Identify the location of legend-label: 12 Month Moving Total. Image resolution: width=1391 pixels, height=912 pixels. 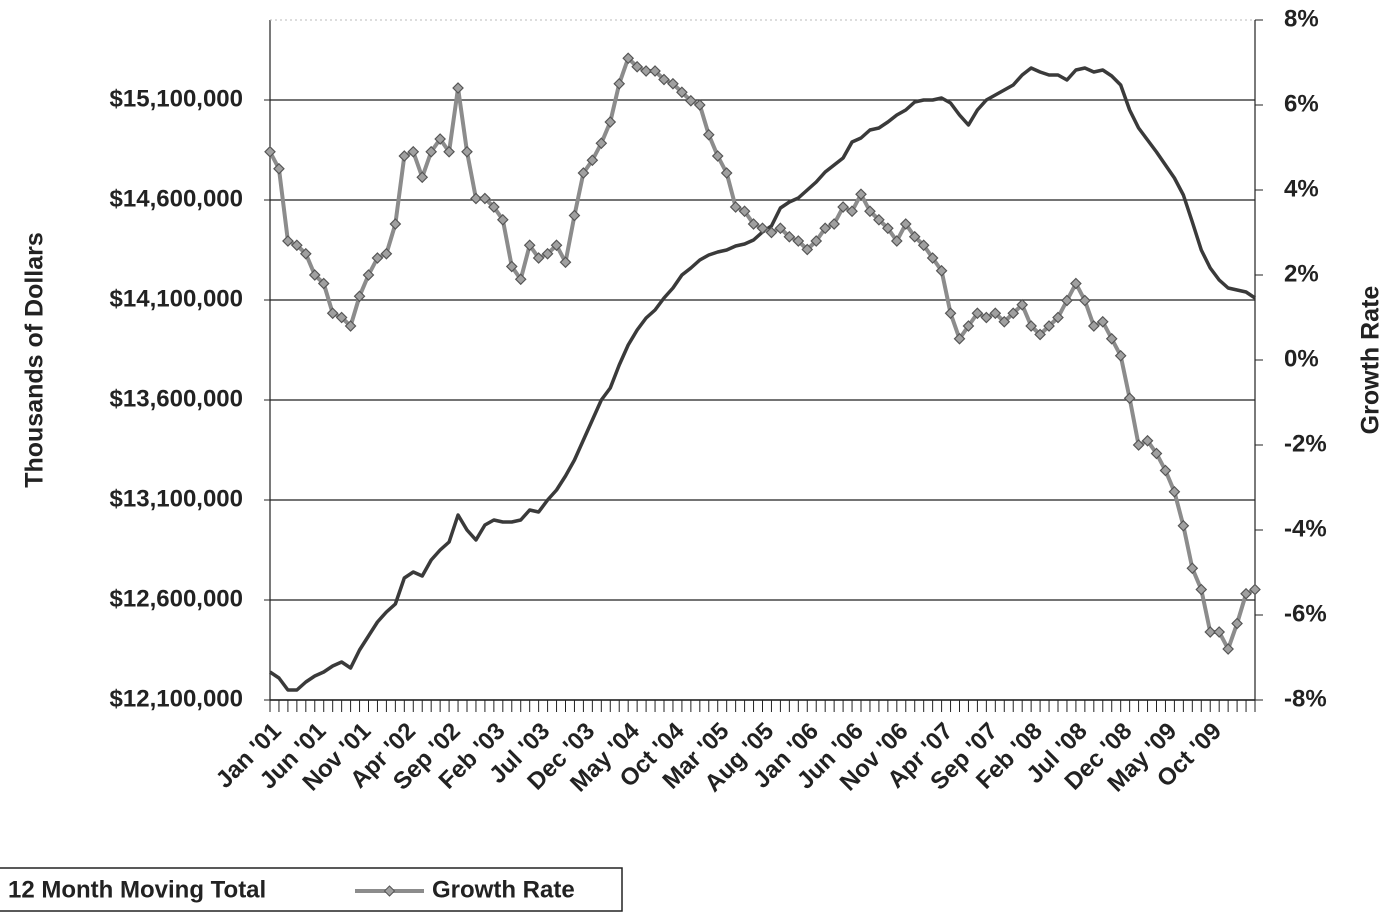
(137, 889).